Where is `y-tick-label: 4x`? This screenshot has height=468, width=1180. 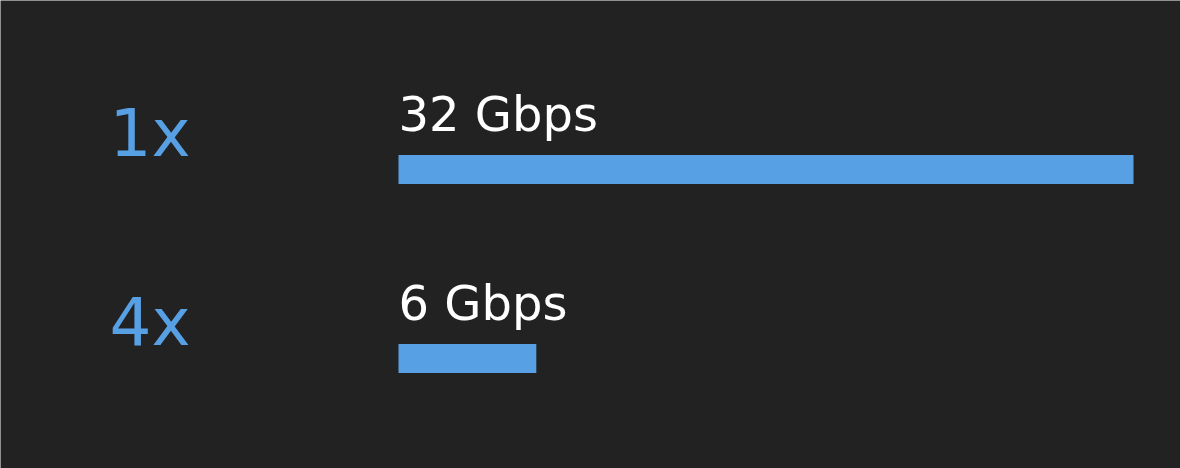 y-tick-label: 4x is located at coordinates (150, 322).